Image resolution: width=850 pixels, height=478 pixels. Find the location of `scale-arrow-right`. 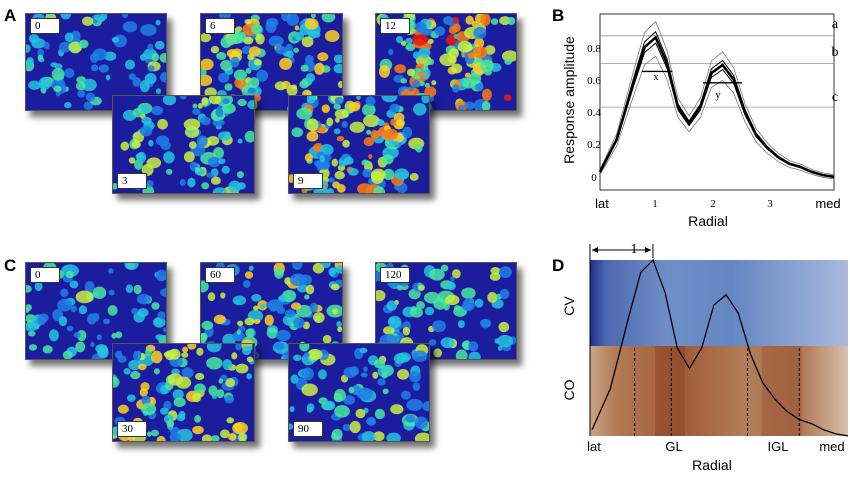

scale-arrow-right is located at coordinates (647, 250).